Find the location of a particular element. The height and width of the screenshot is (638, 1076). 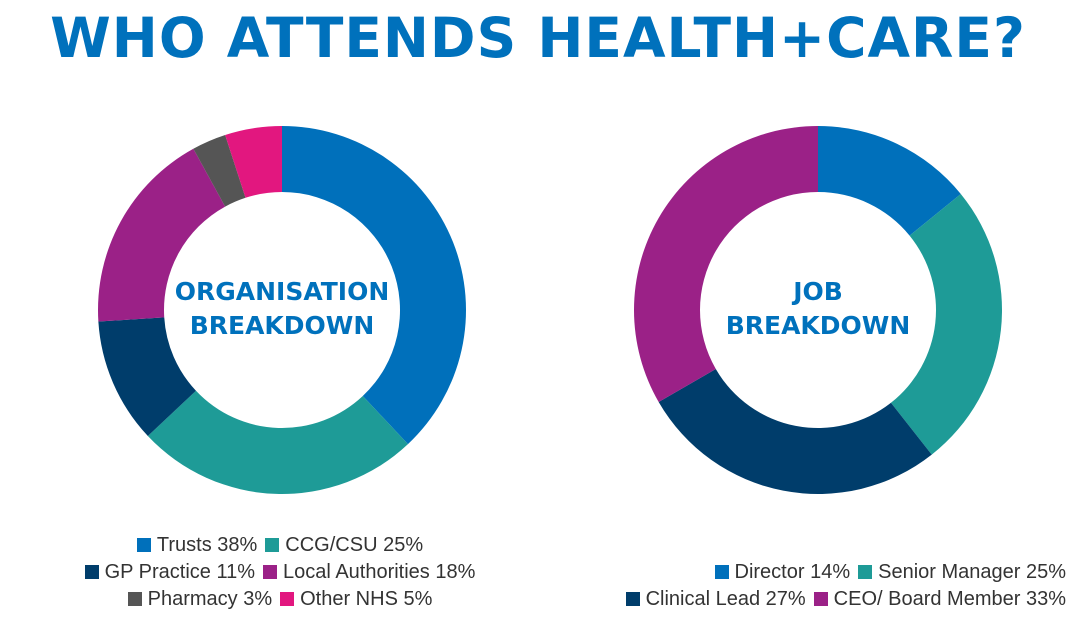

legend-item-local-authorities: Local Authorities 18% is located at coordinates (369, 572).